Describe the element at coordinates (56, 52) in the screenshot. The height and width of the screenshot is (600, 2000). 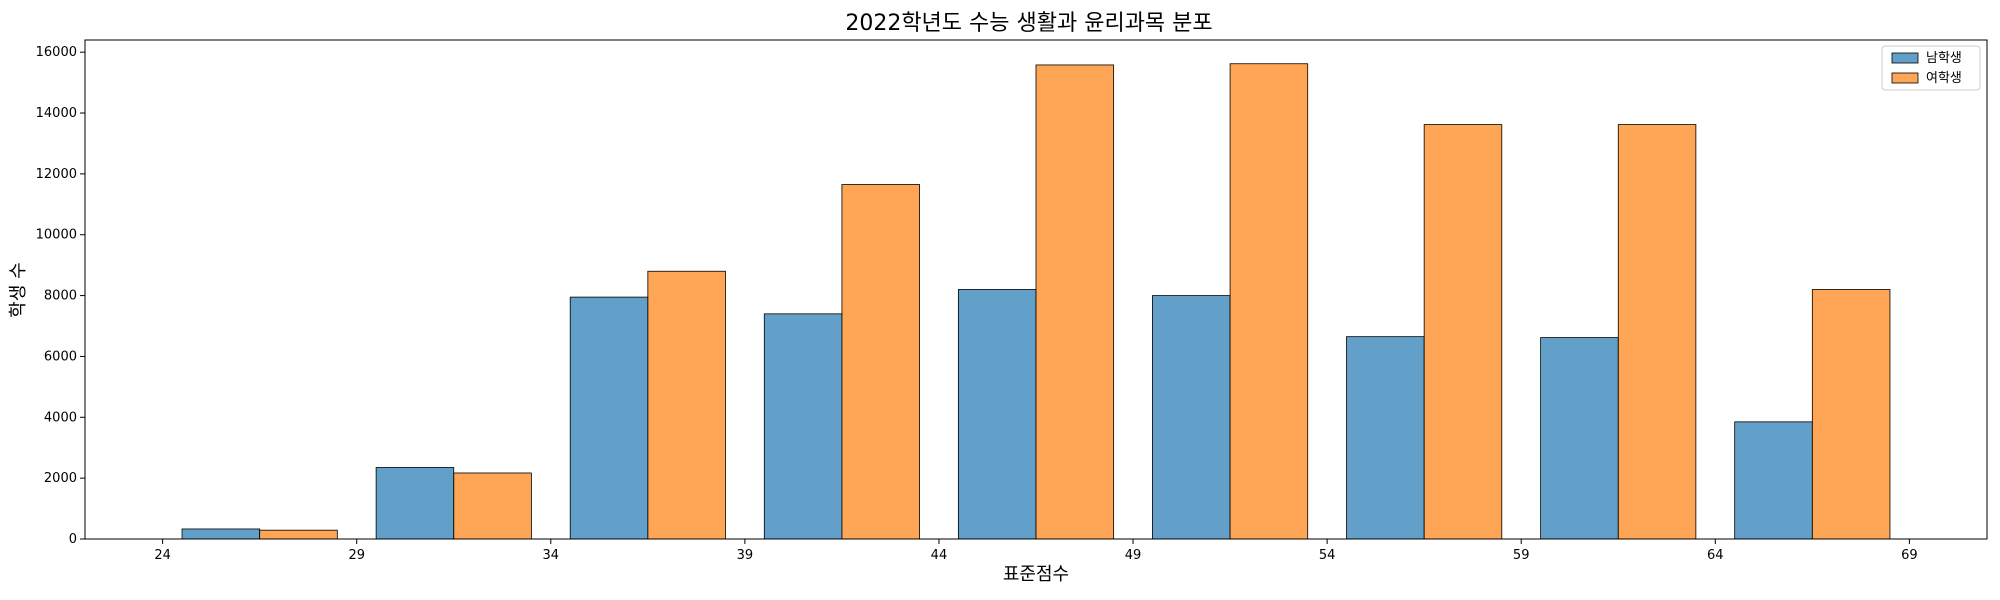
I see `y-tick-label: 16000` at that location.